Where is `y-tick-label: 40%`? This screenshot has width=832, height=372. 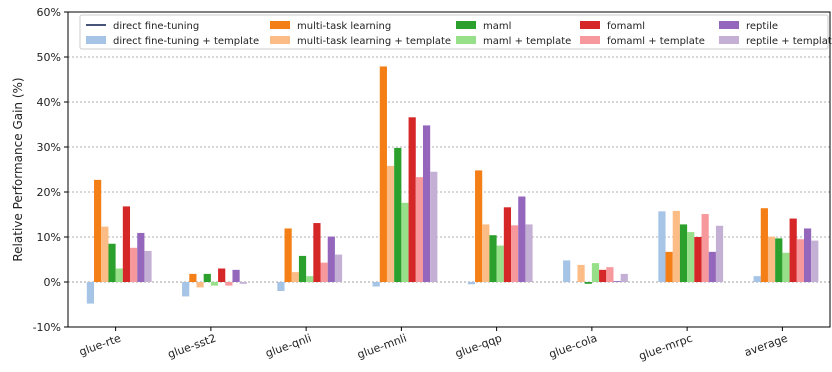 y-tick-label: 40% is located at coordinates (49, 102).